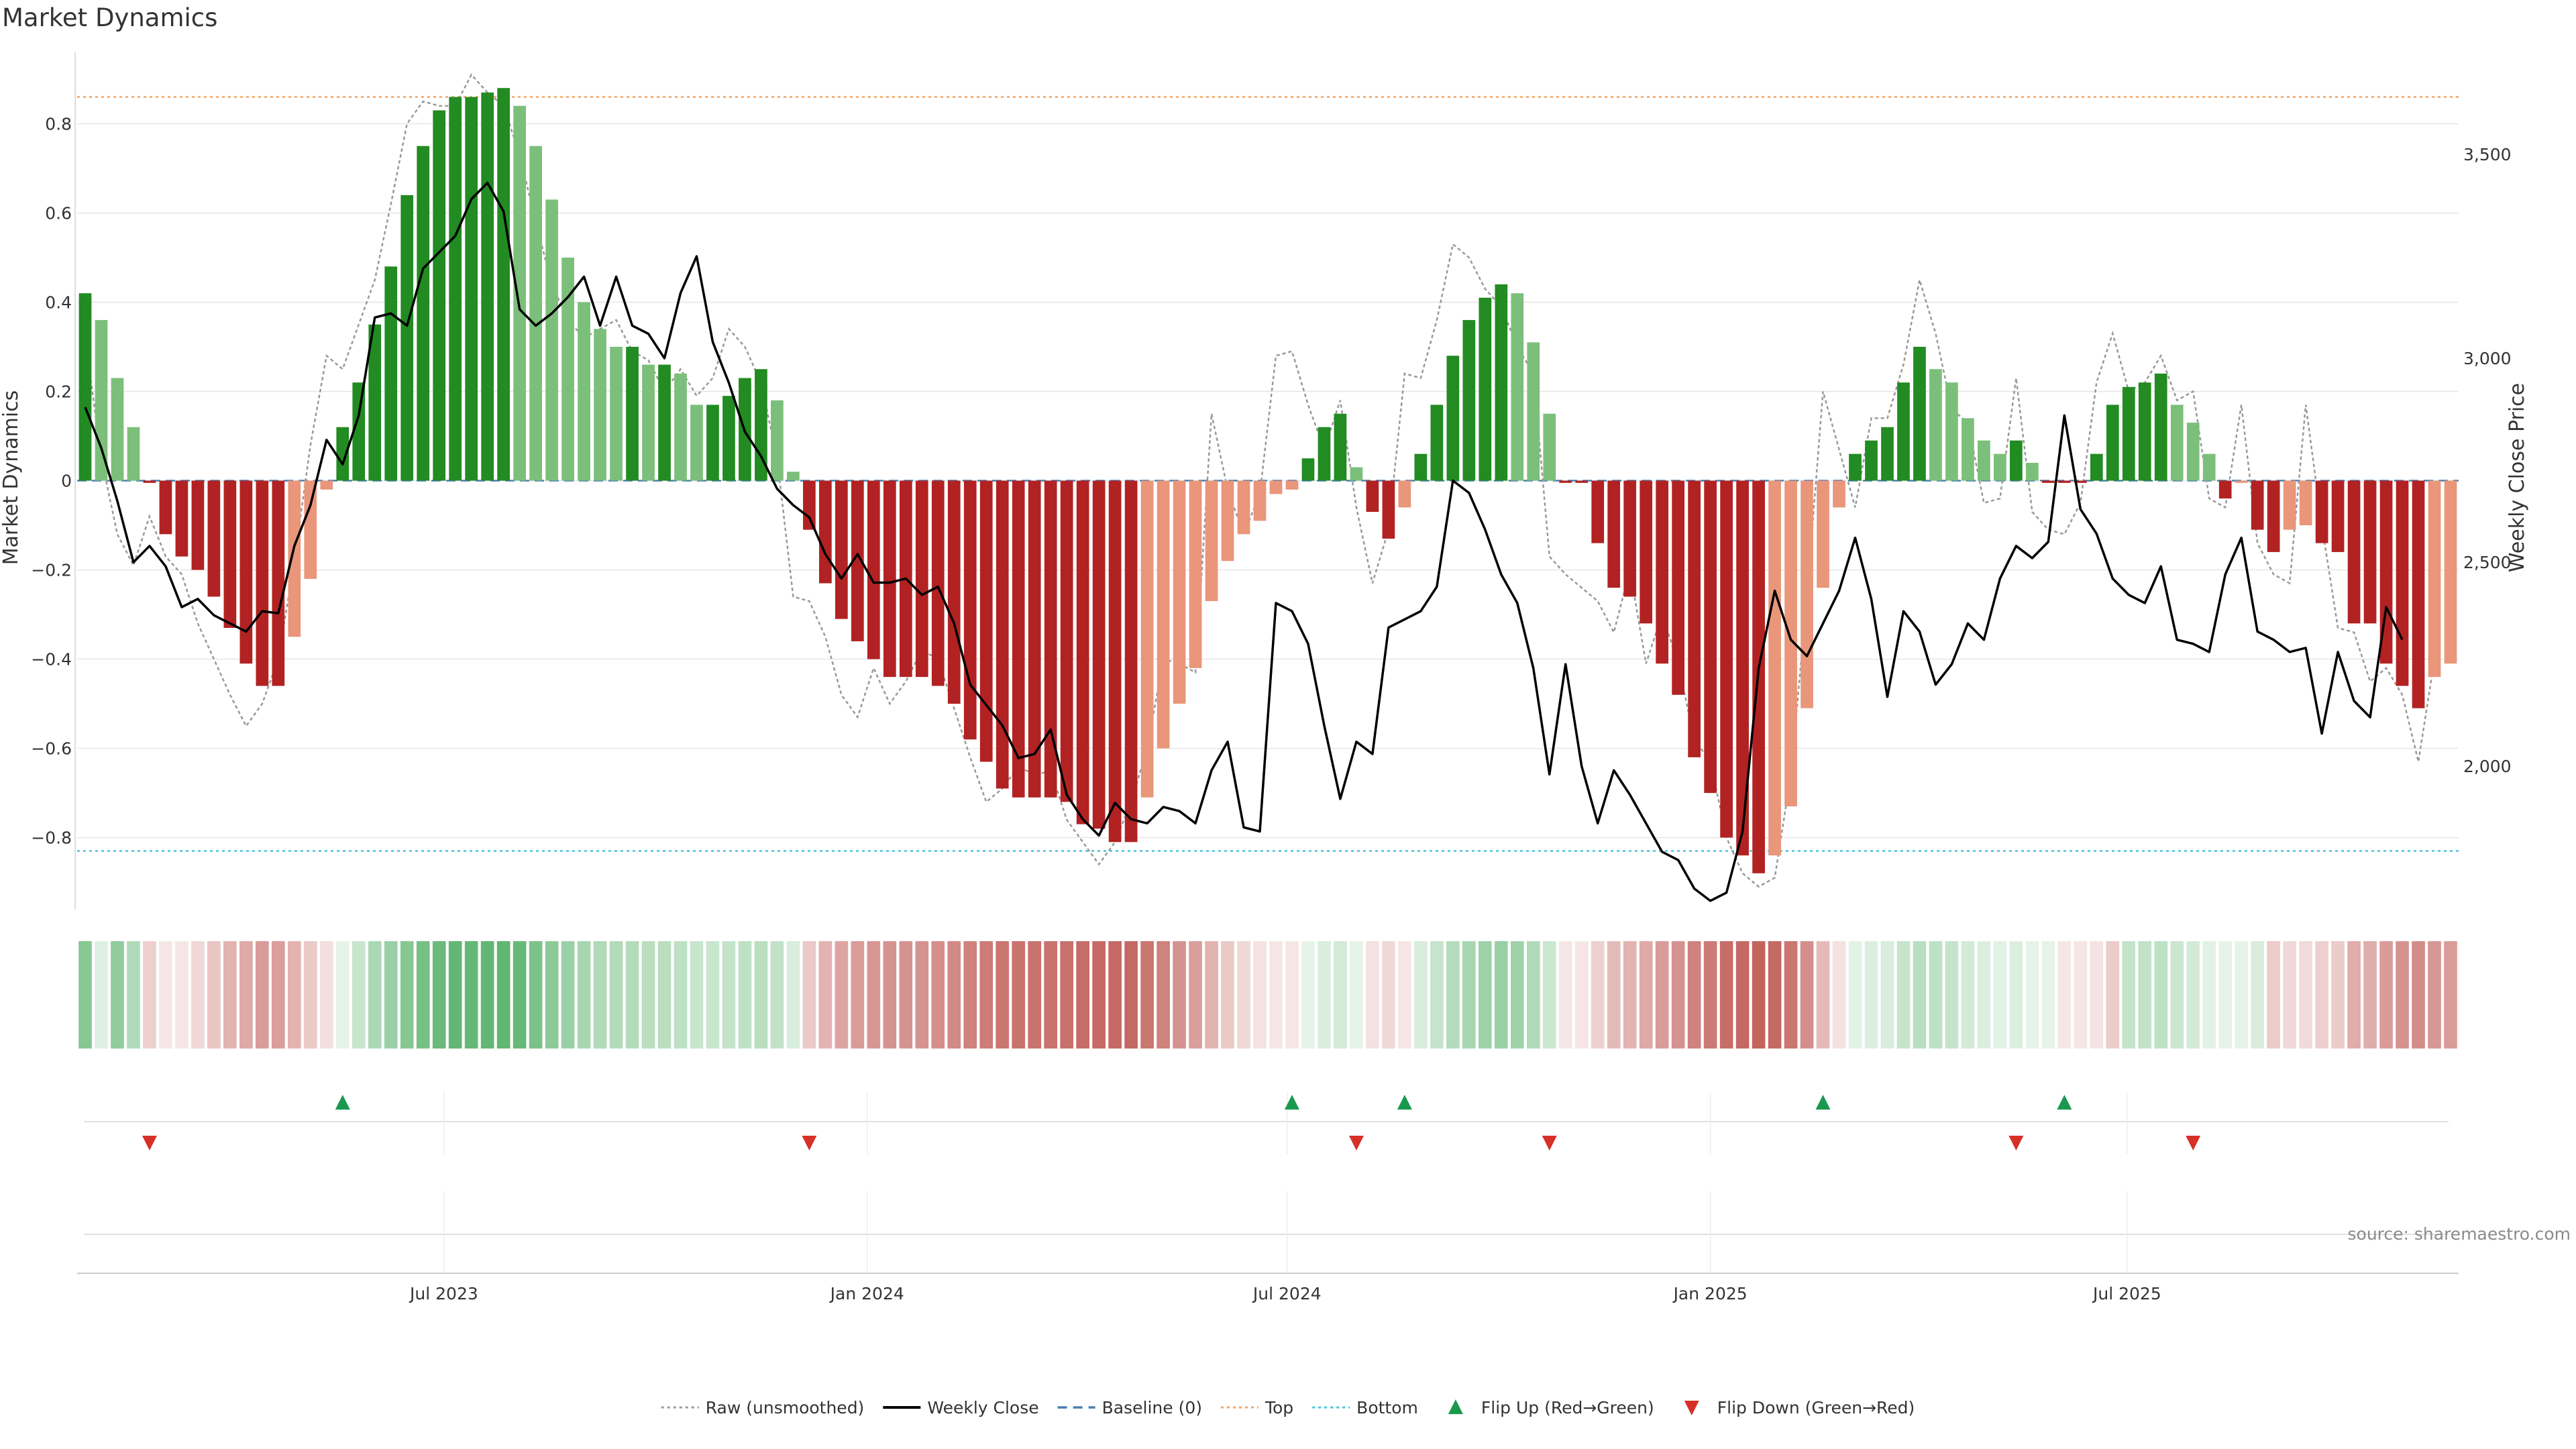  I want to click on legend-label: Flip Down (Green→Red), so click(1816, 1407).